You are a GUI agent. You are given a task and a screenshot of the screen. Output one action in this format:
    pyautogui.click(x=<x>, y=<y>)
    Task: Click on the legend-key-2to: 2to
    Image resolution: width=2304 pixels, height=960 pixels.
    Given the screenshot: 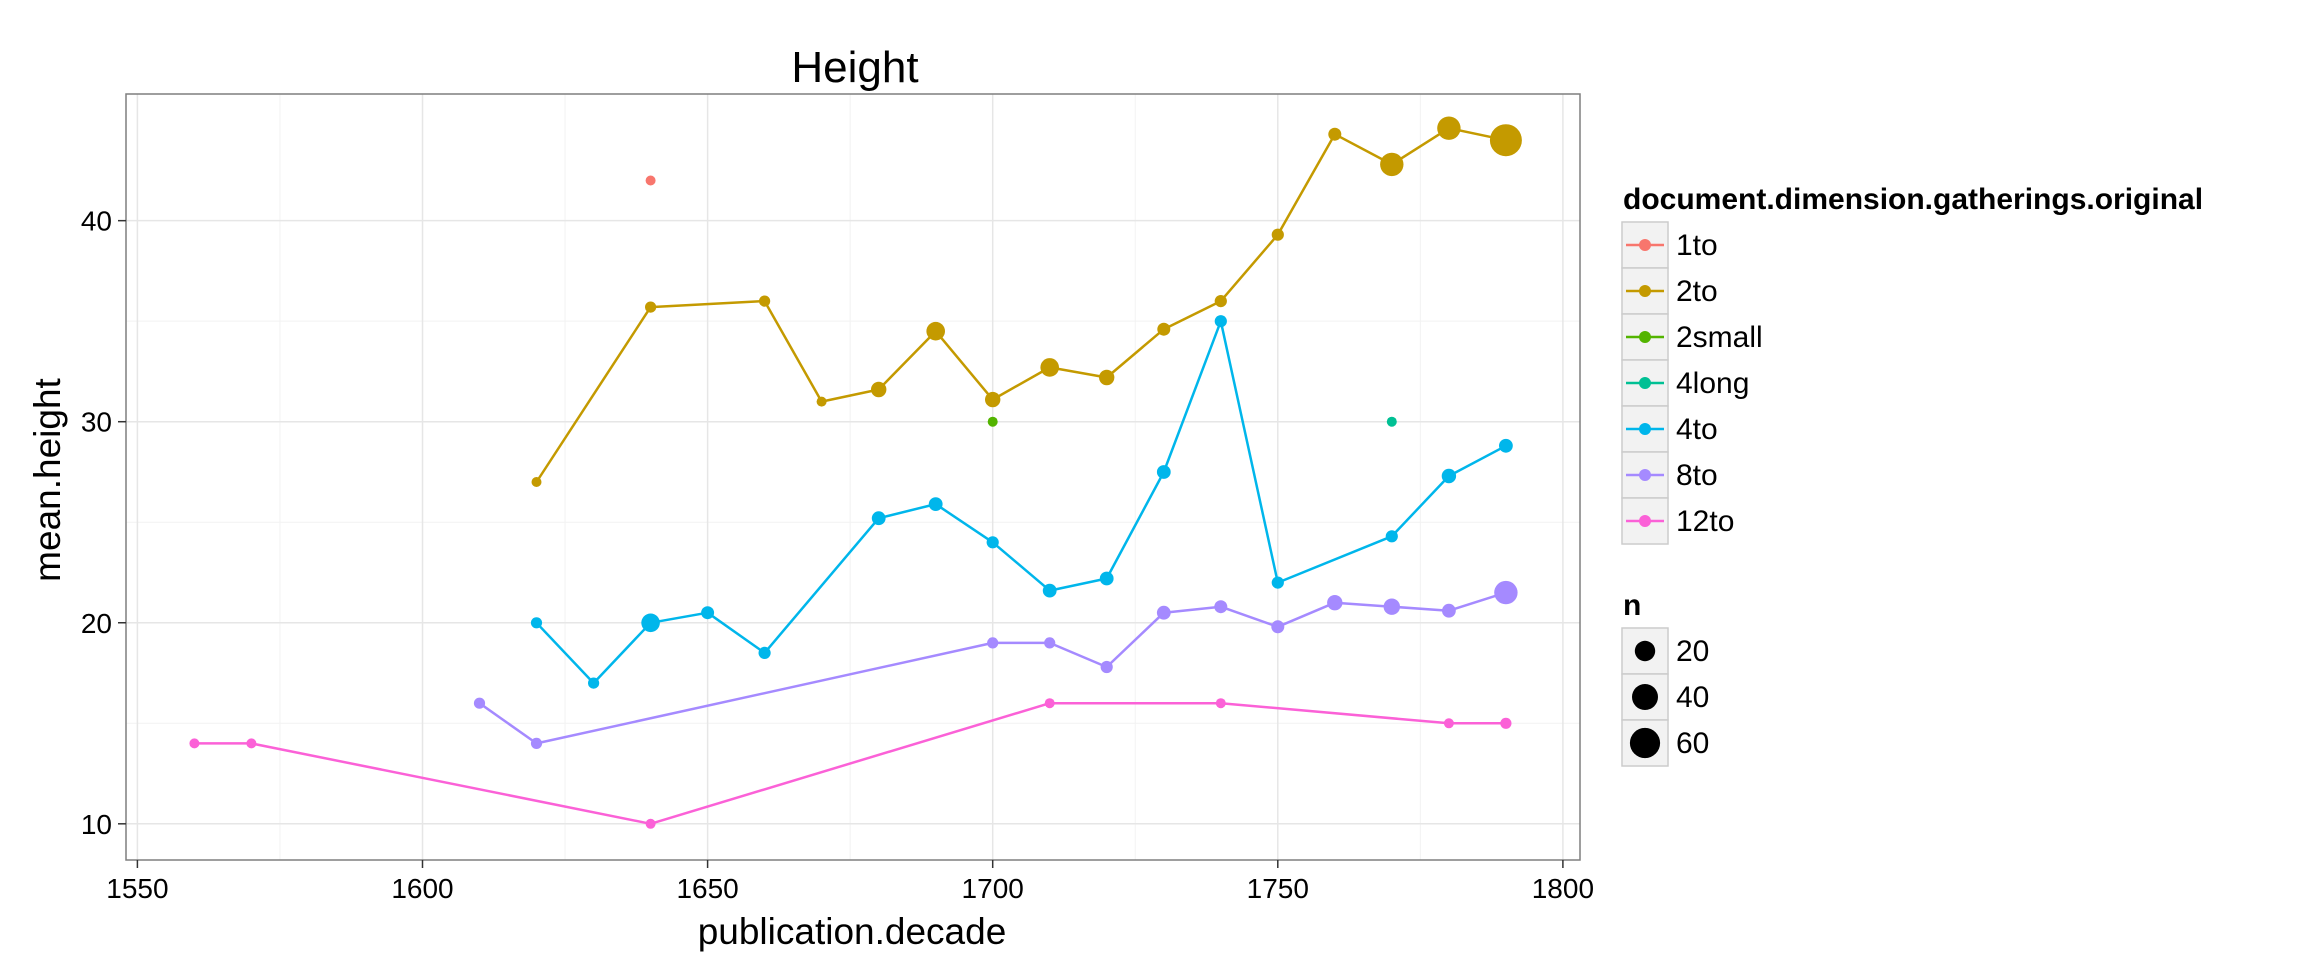 What is the action you would take?
    pyautogui.click(x=1669, y=291)
    